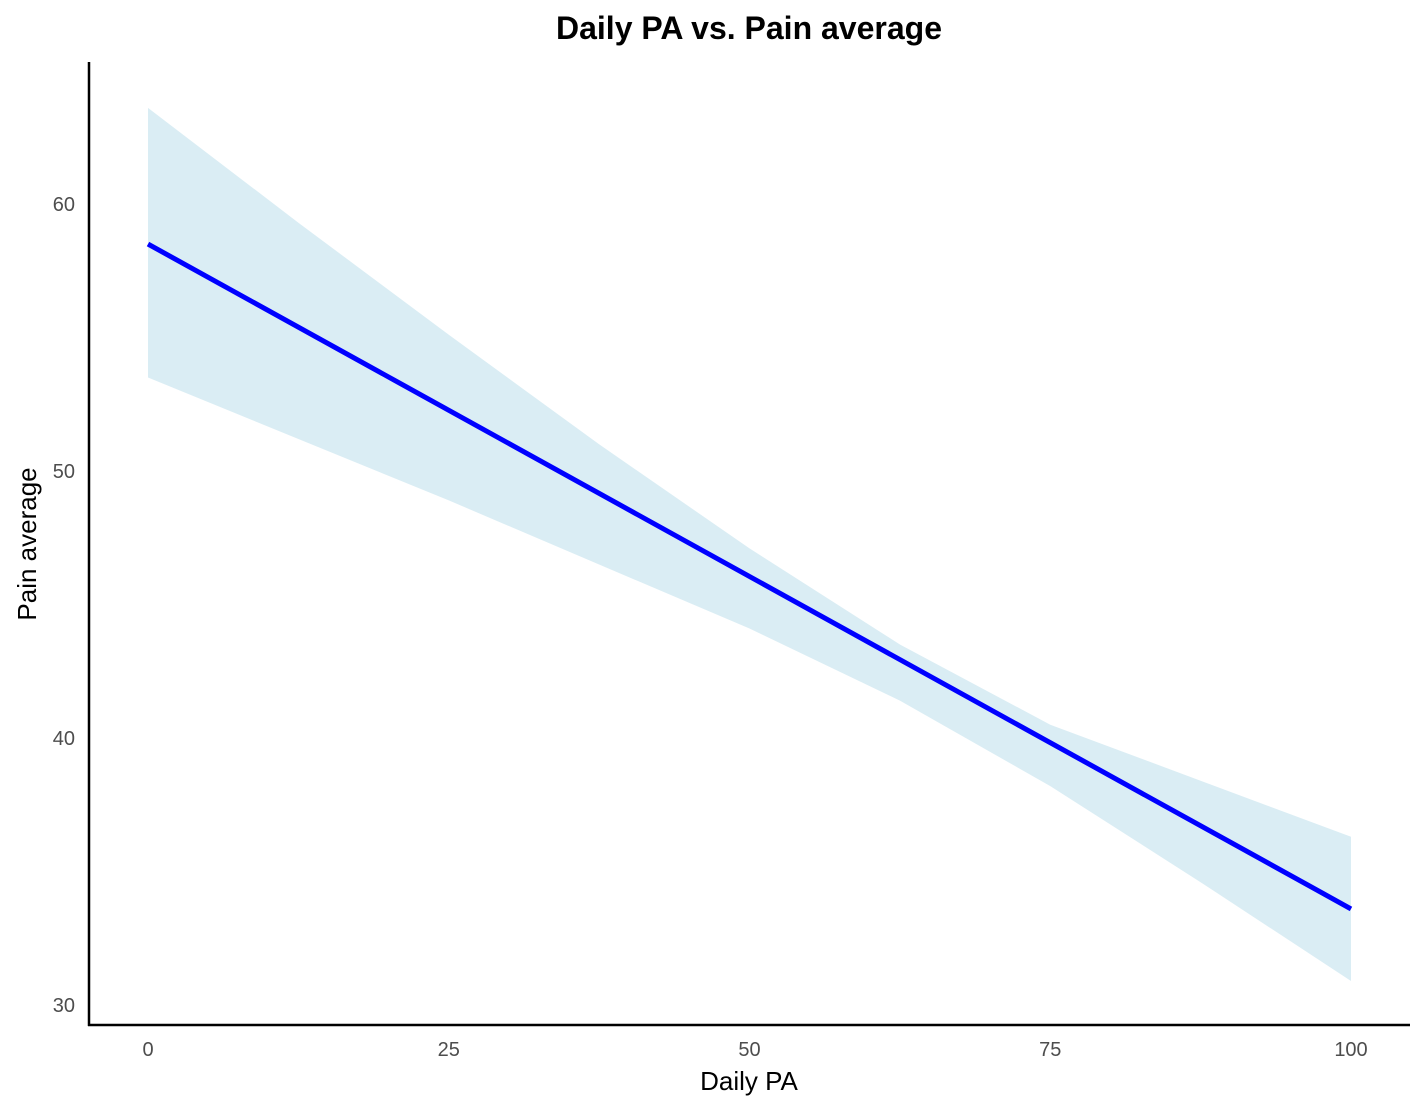  Describe the element at coordinates (449, 1050) in the screenshot. I see `x-tick-label: 25` at that location.